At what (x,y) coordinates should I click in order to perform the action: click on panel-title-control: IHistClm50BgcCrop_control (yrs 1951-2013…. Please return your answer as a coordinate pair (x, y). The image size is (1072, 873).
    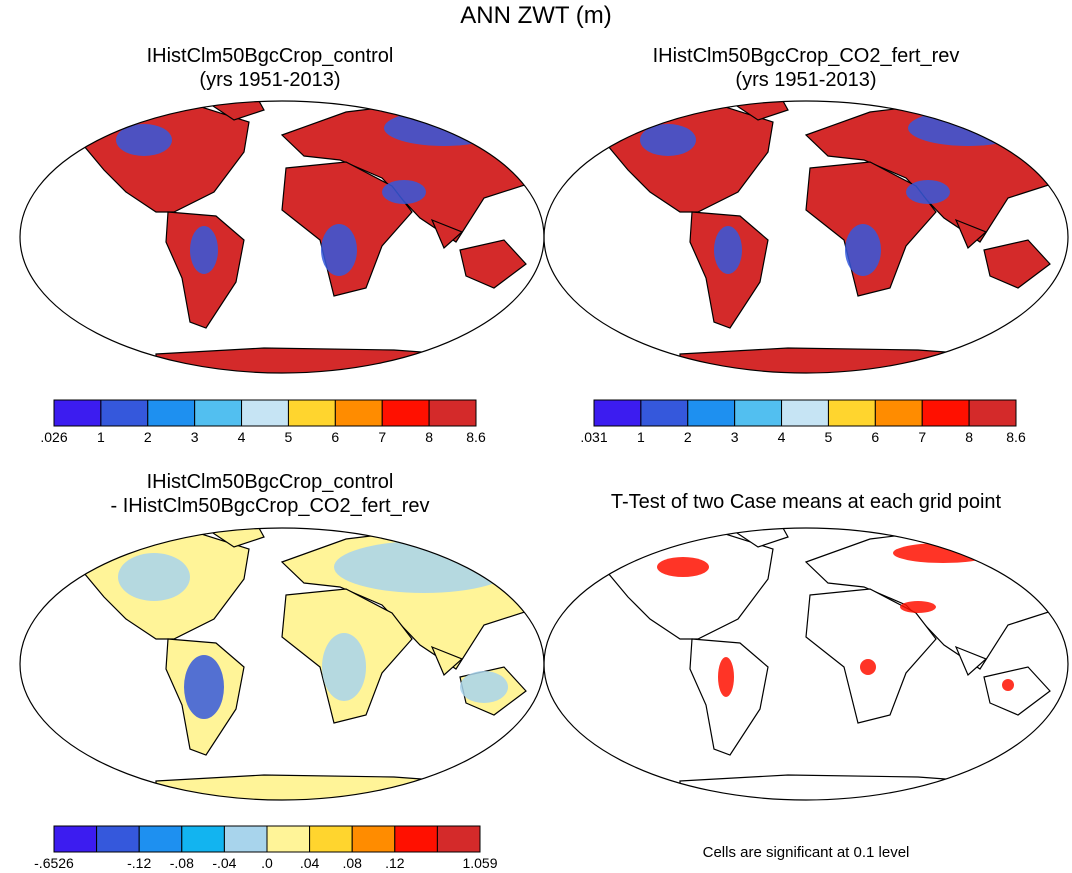
    Looking at the image, I should click on (270, 68).